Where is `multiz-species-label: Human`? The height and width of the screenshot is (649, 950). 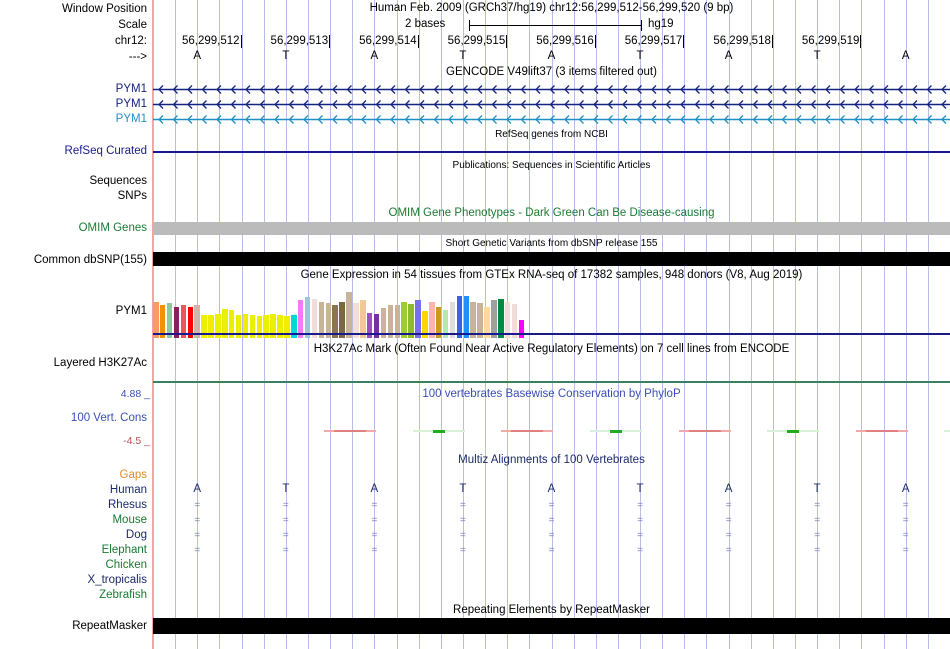 multiz-species-label: Human is located at coordinates (128, 490).